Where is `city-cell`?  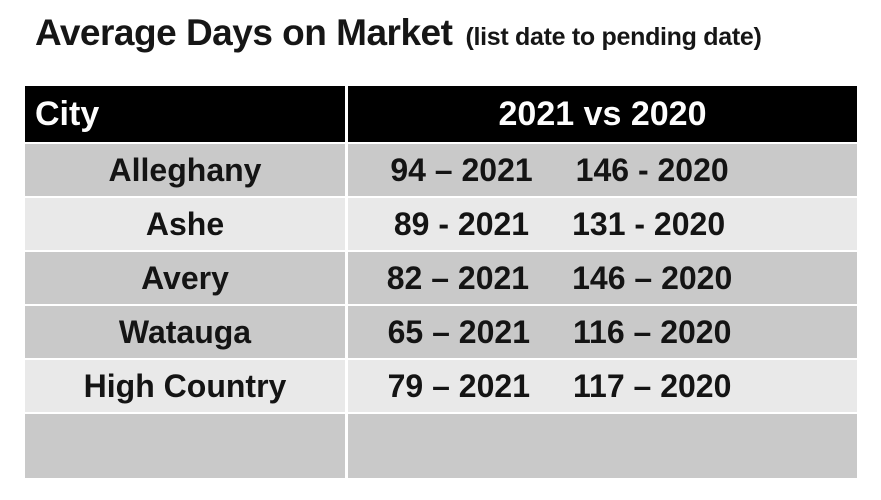 city-cell is located at coordinates (185, 446).